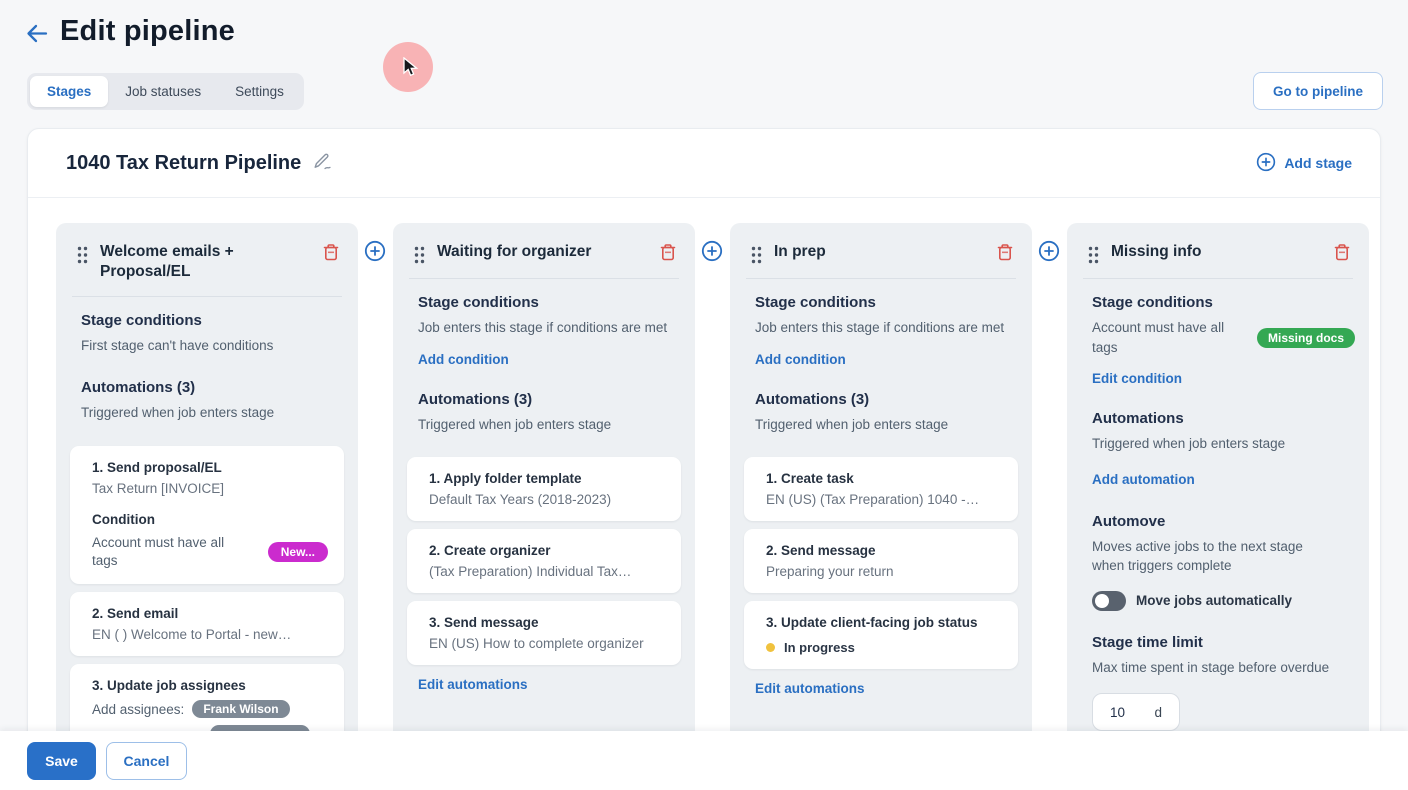  I want to click on tab-job-statuses: Job statuses, so click(163, 91).